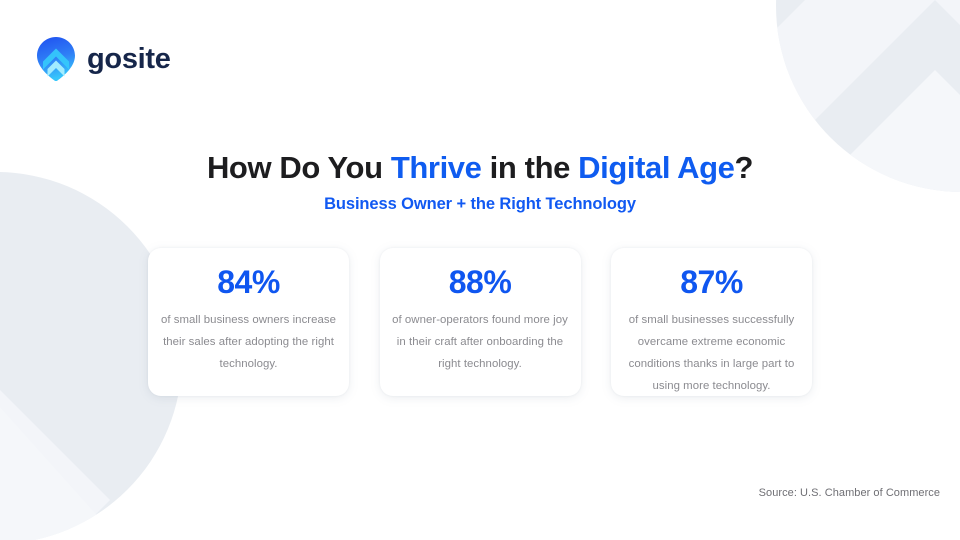 Image resolution: width=960 pixels, height=540 pixels. Describe the element at coordinates (56, 59) in the screenshot. I see `gosite-pin-logo-icon` at that location.